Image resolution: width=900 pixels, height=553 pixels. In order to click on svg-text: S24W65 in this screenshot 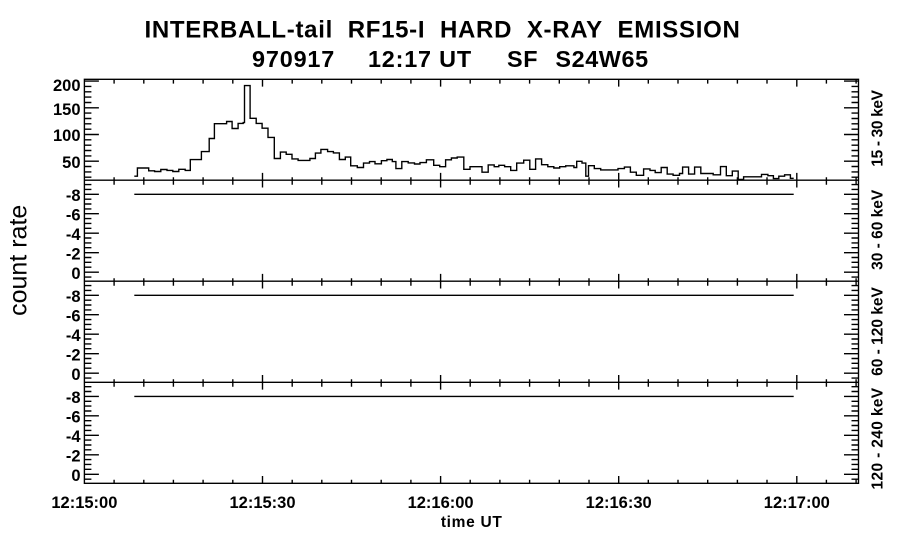, I will do `click(601, 59)`.